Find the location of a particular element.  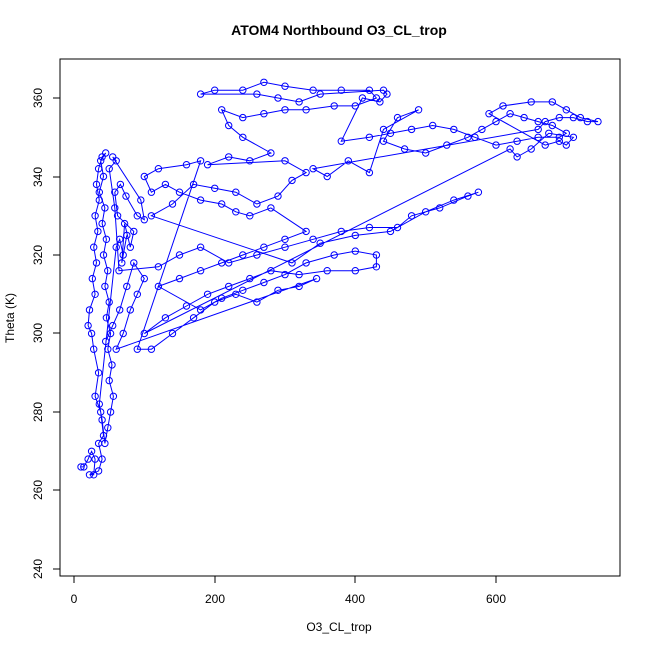

x-tick-label: 600 is located at coordinates (496, 599).